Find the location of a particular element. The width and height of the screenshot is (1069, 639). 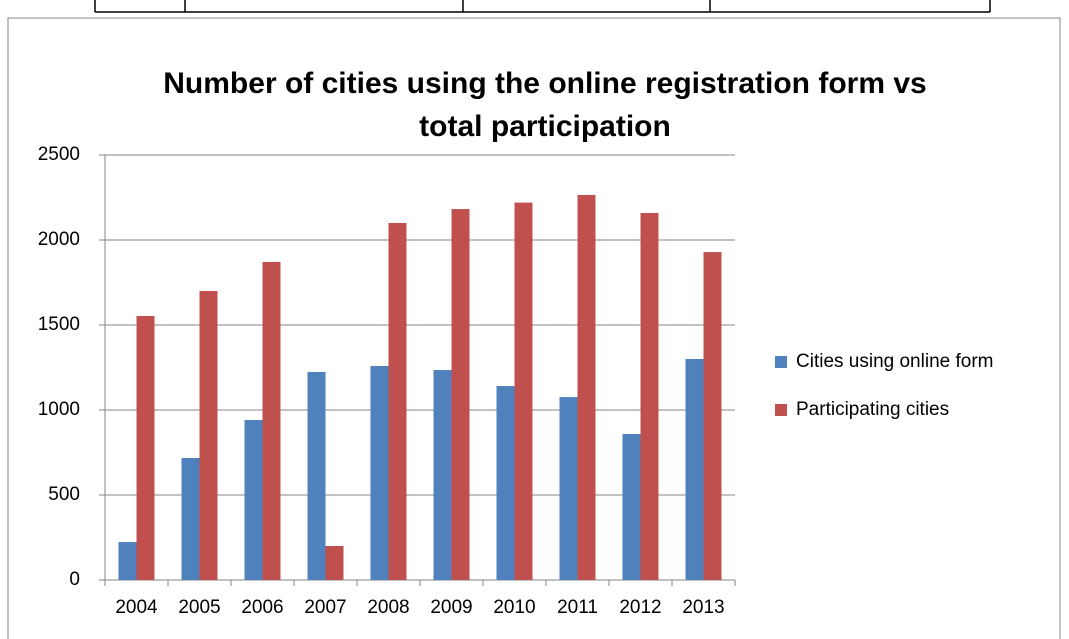

x-tick-label: 2004 is located at coordinates (136, 607).